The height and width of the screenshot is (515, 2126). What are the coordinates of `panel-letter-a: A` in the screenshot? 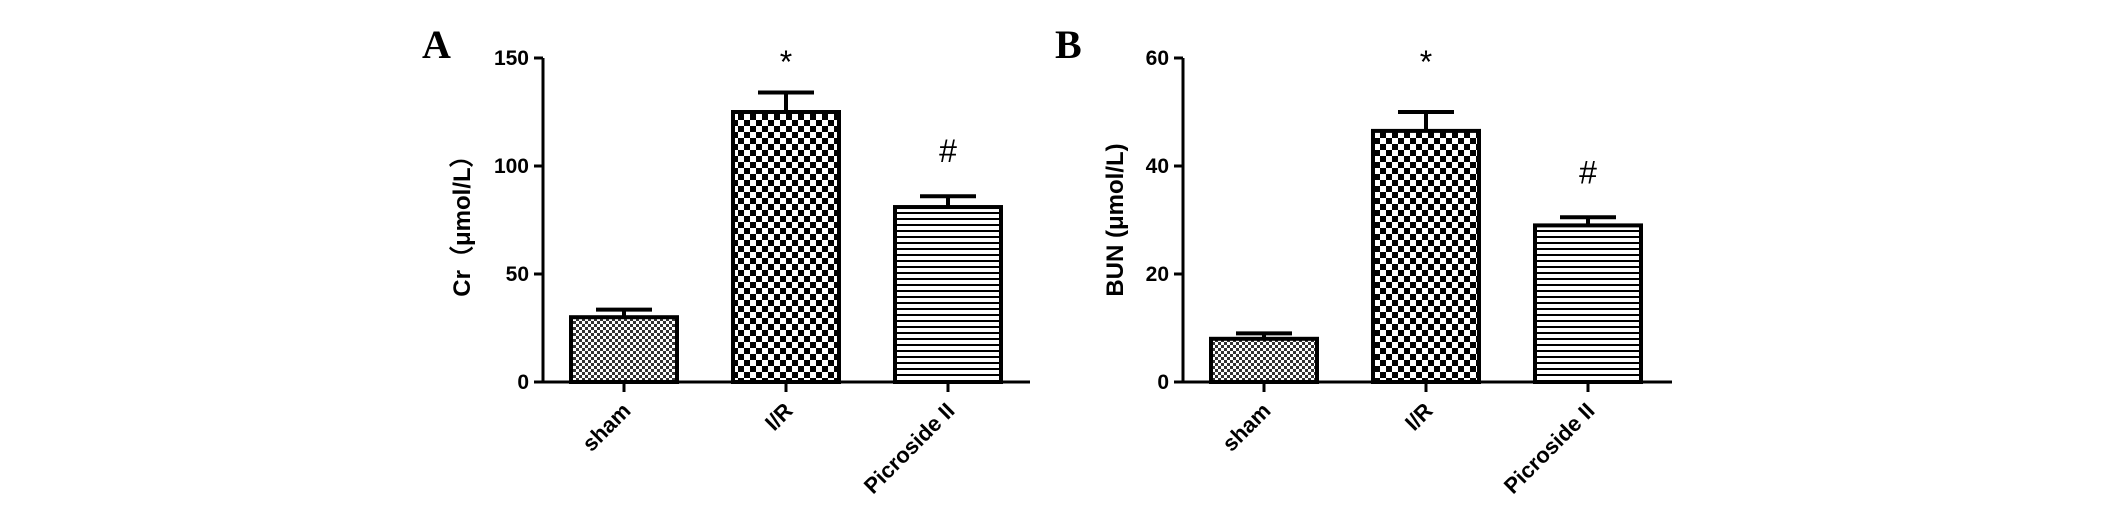 It's located at (436, 44).